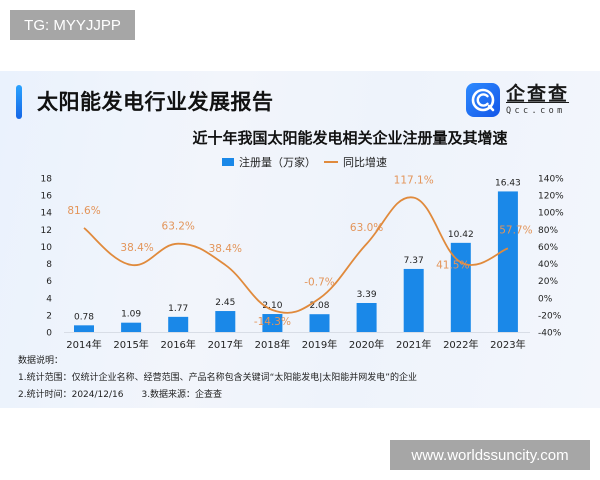 The height and width of the screenshot is (480, 600). Describe the element at coordinates (367, 295) in the screenshot. I see `bar-value-label: 3.39` at that location.